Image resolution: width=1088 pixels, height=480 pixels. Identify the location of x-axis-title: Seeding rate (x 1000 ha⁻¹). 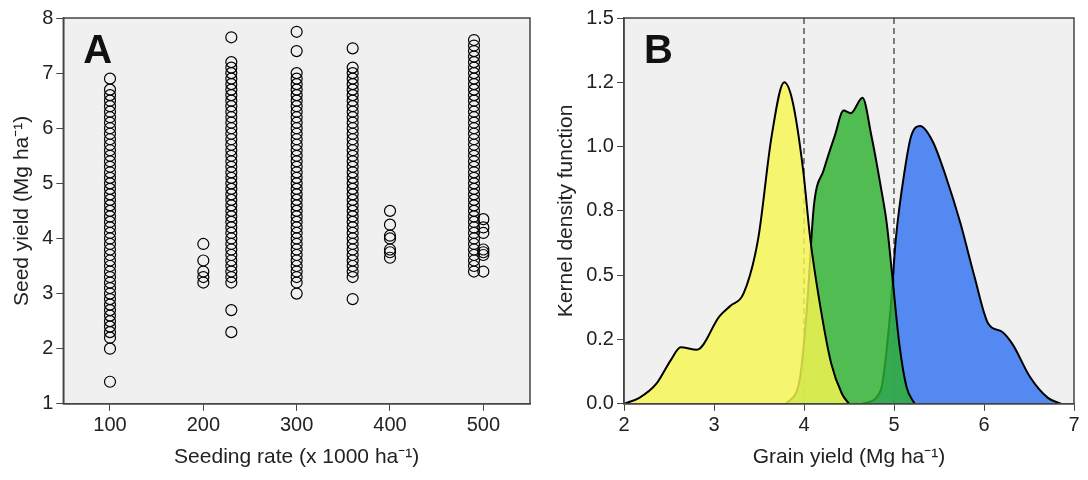
(297, 456).